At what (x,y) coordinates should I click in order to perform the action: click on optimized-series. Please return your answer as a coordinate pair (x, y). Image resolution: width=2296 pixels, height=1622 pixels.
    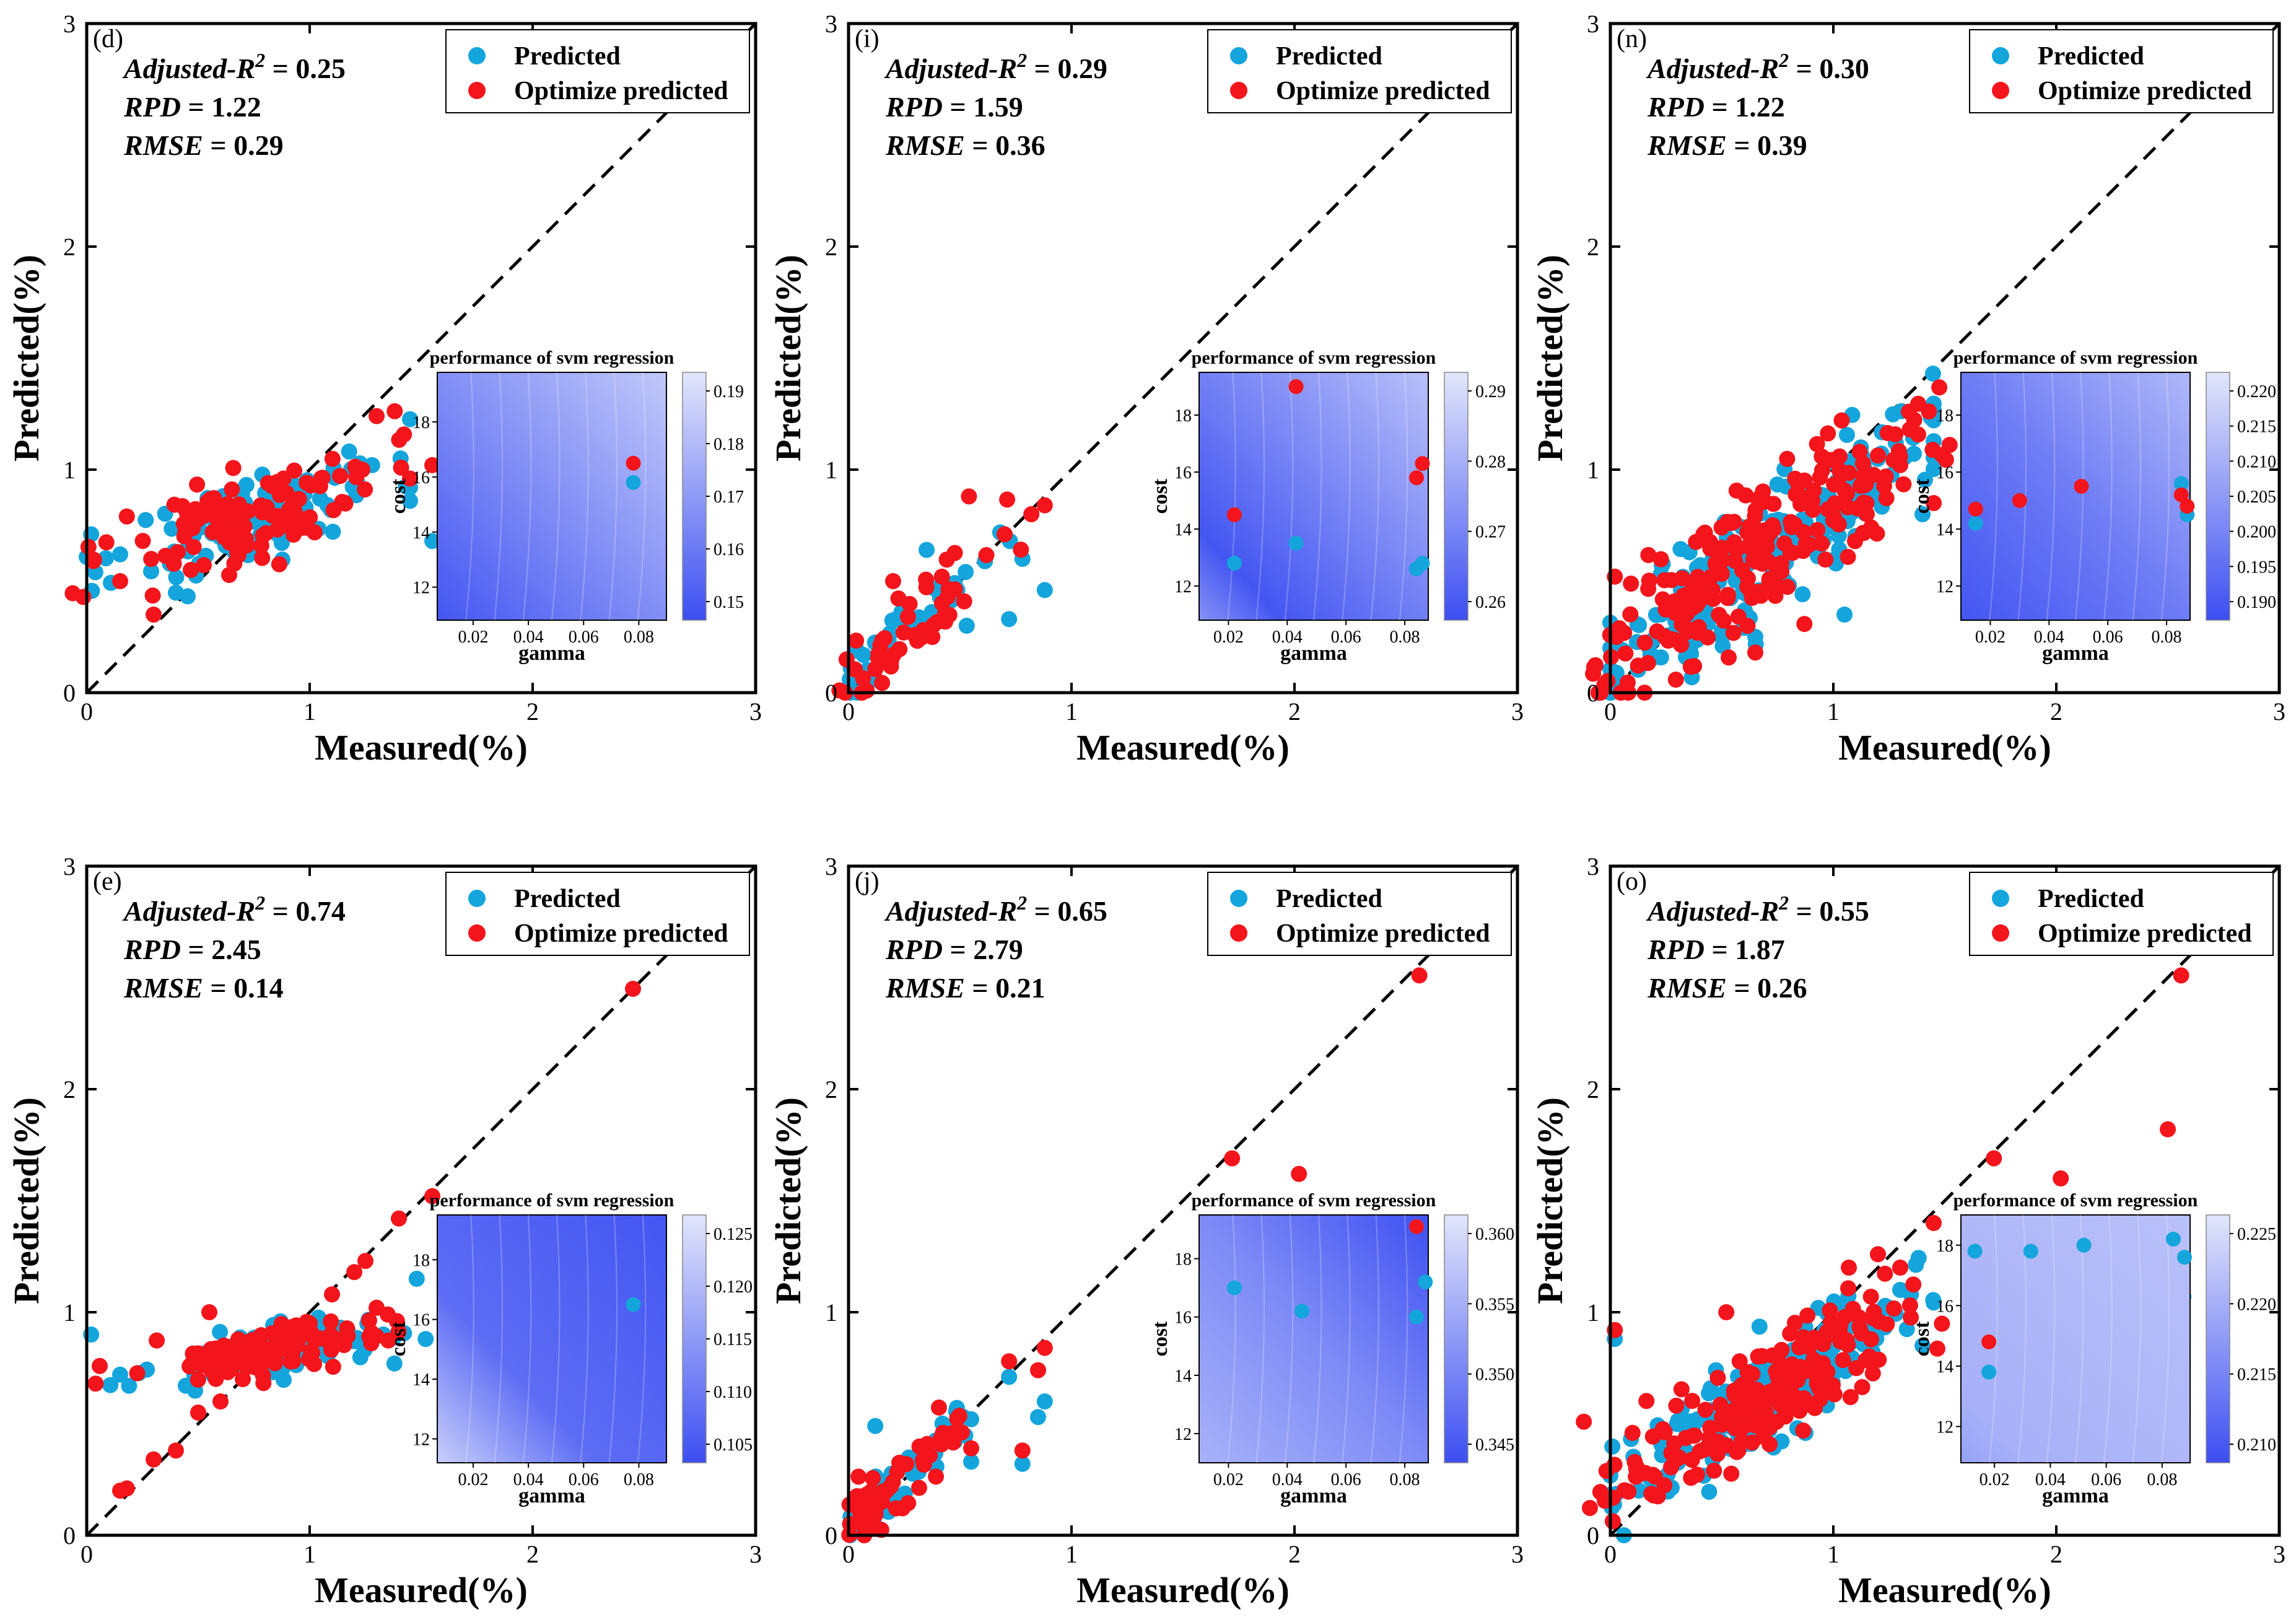
    Looking at the image, I should click on (1134, 1255).